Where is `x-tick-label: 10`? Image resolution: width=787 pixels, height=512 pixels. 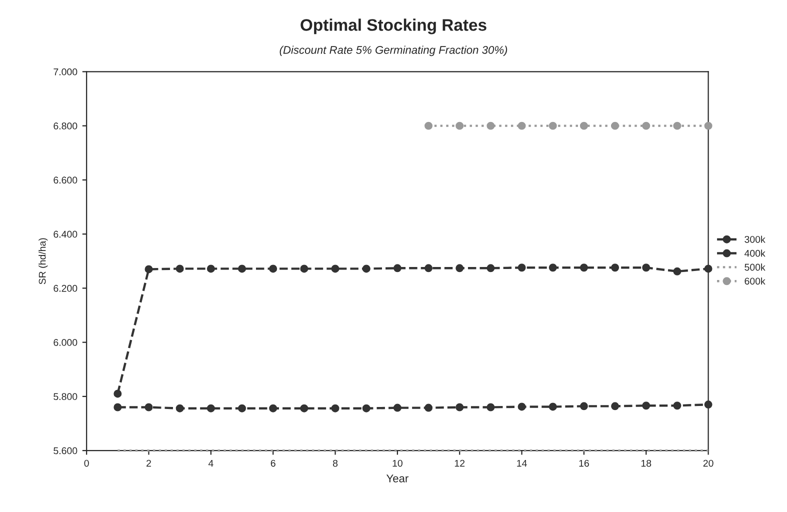 x-tick-label: 10 is located at coordinates (397, 463).